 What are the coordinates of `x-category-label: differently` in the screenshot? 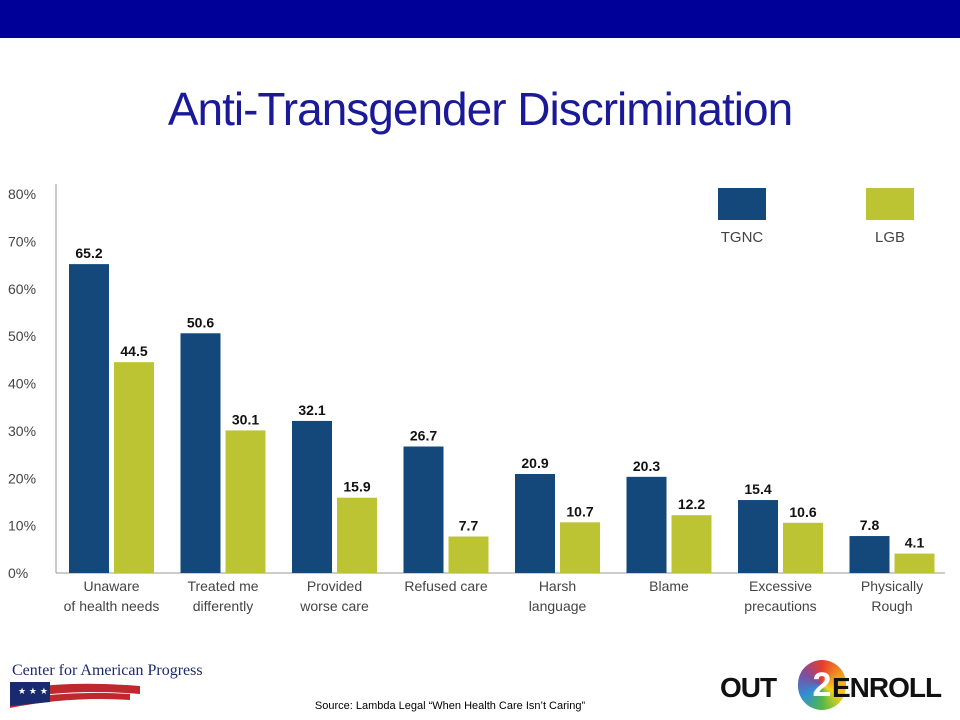 It's located at (223, 606).